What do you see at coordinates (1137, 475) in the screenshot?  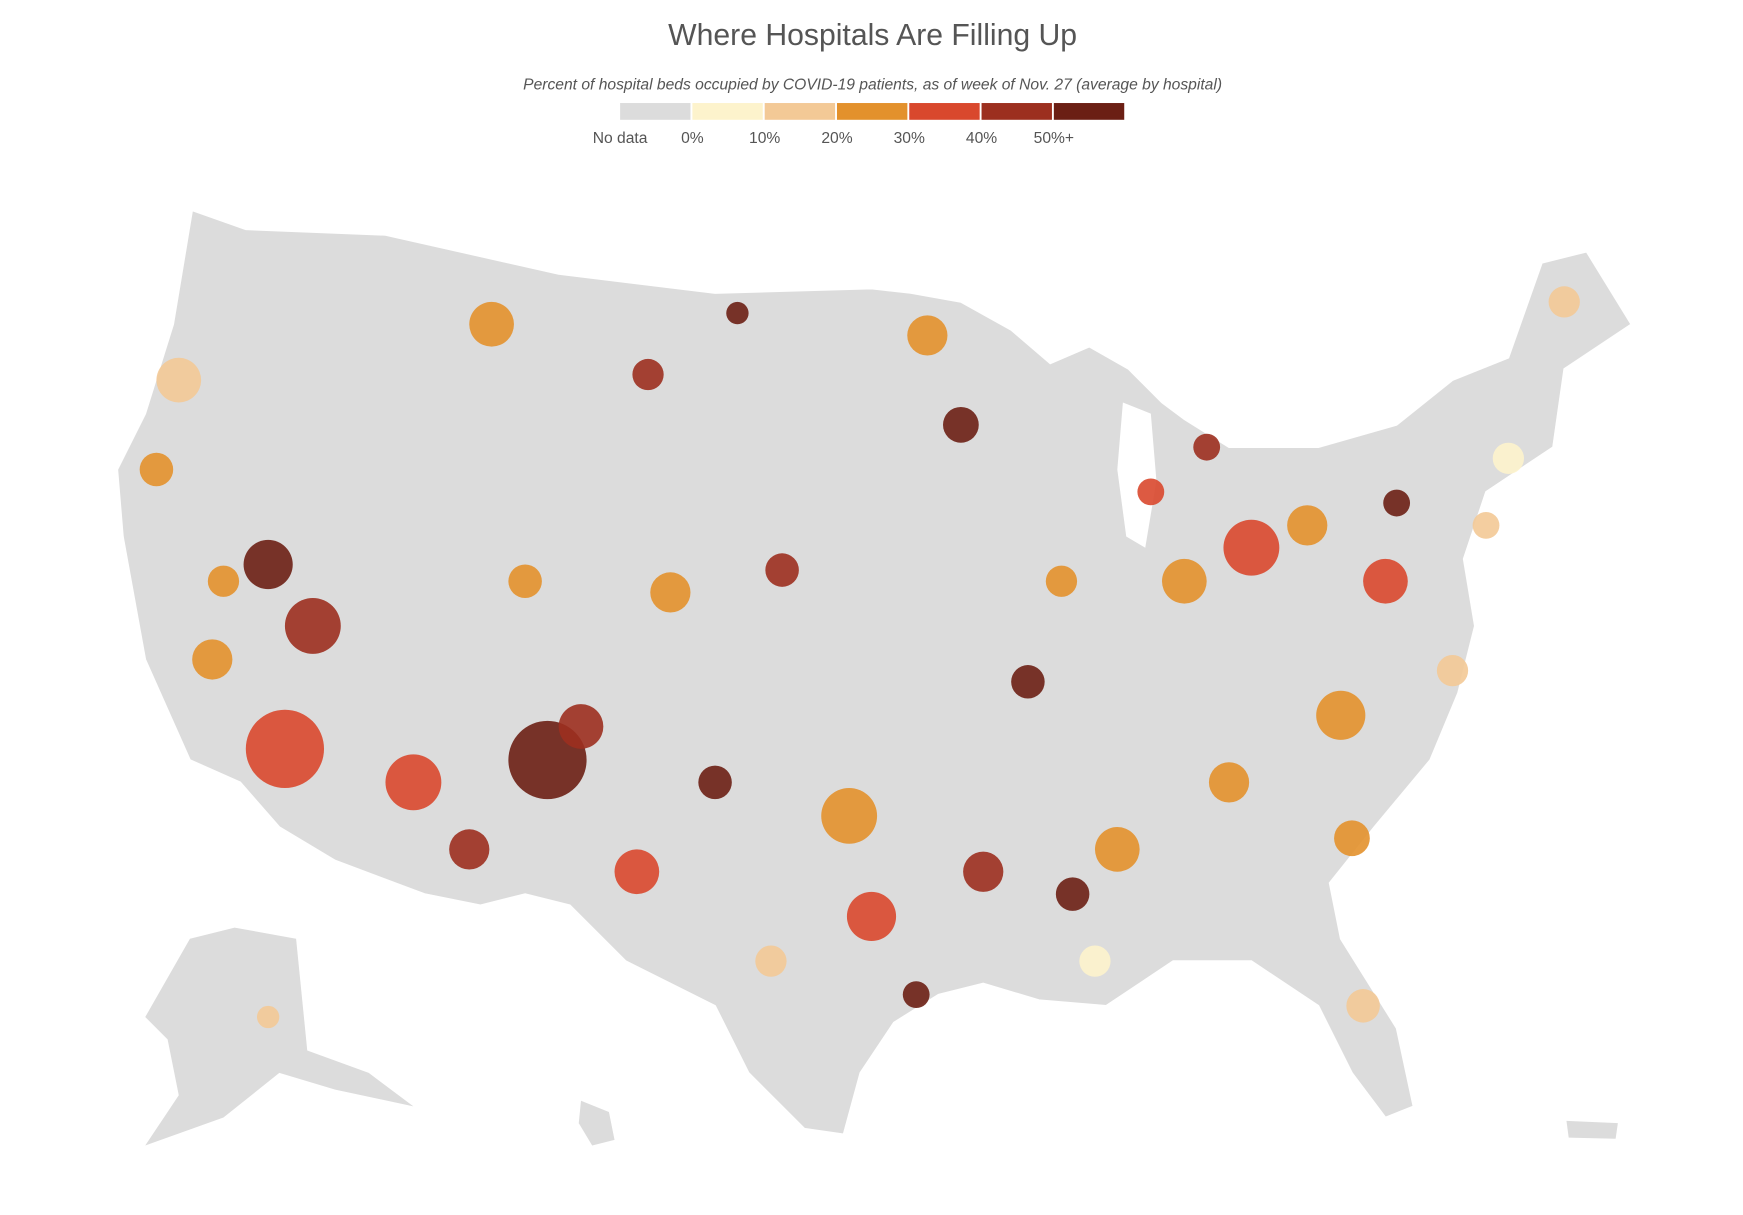 I see `lake-michigan` at bounding box center [1137, 475].